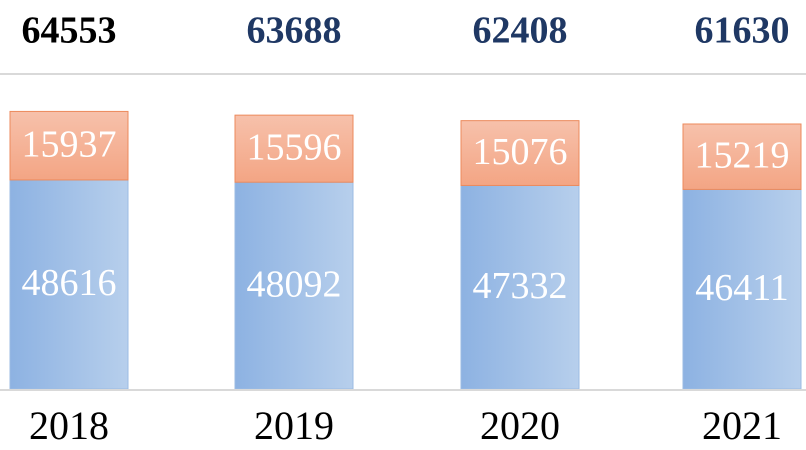 This screenshot has width=806, height=450. I want to click on x-tick-label: 2018, so click(69, 425).